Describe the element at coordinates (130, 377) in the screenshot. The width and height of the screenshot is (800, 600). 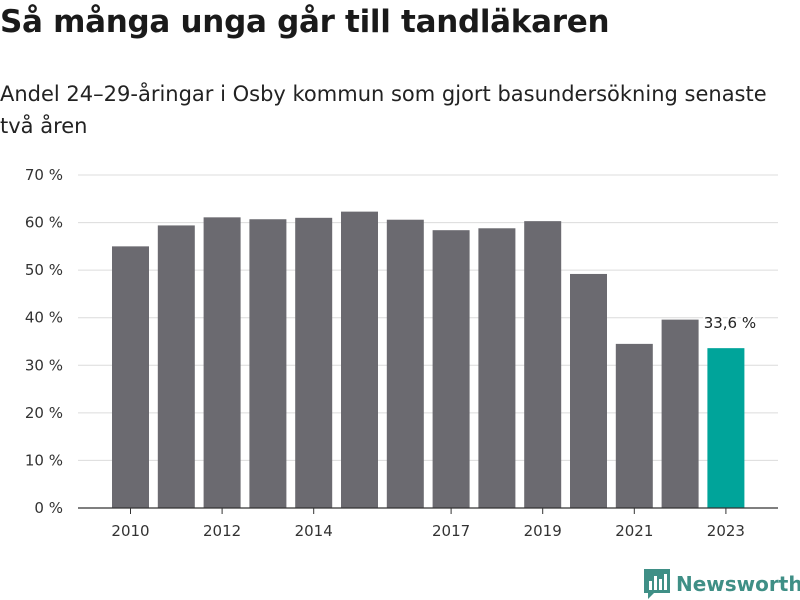
I see `bar-2010` at that location.